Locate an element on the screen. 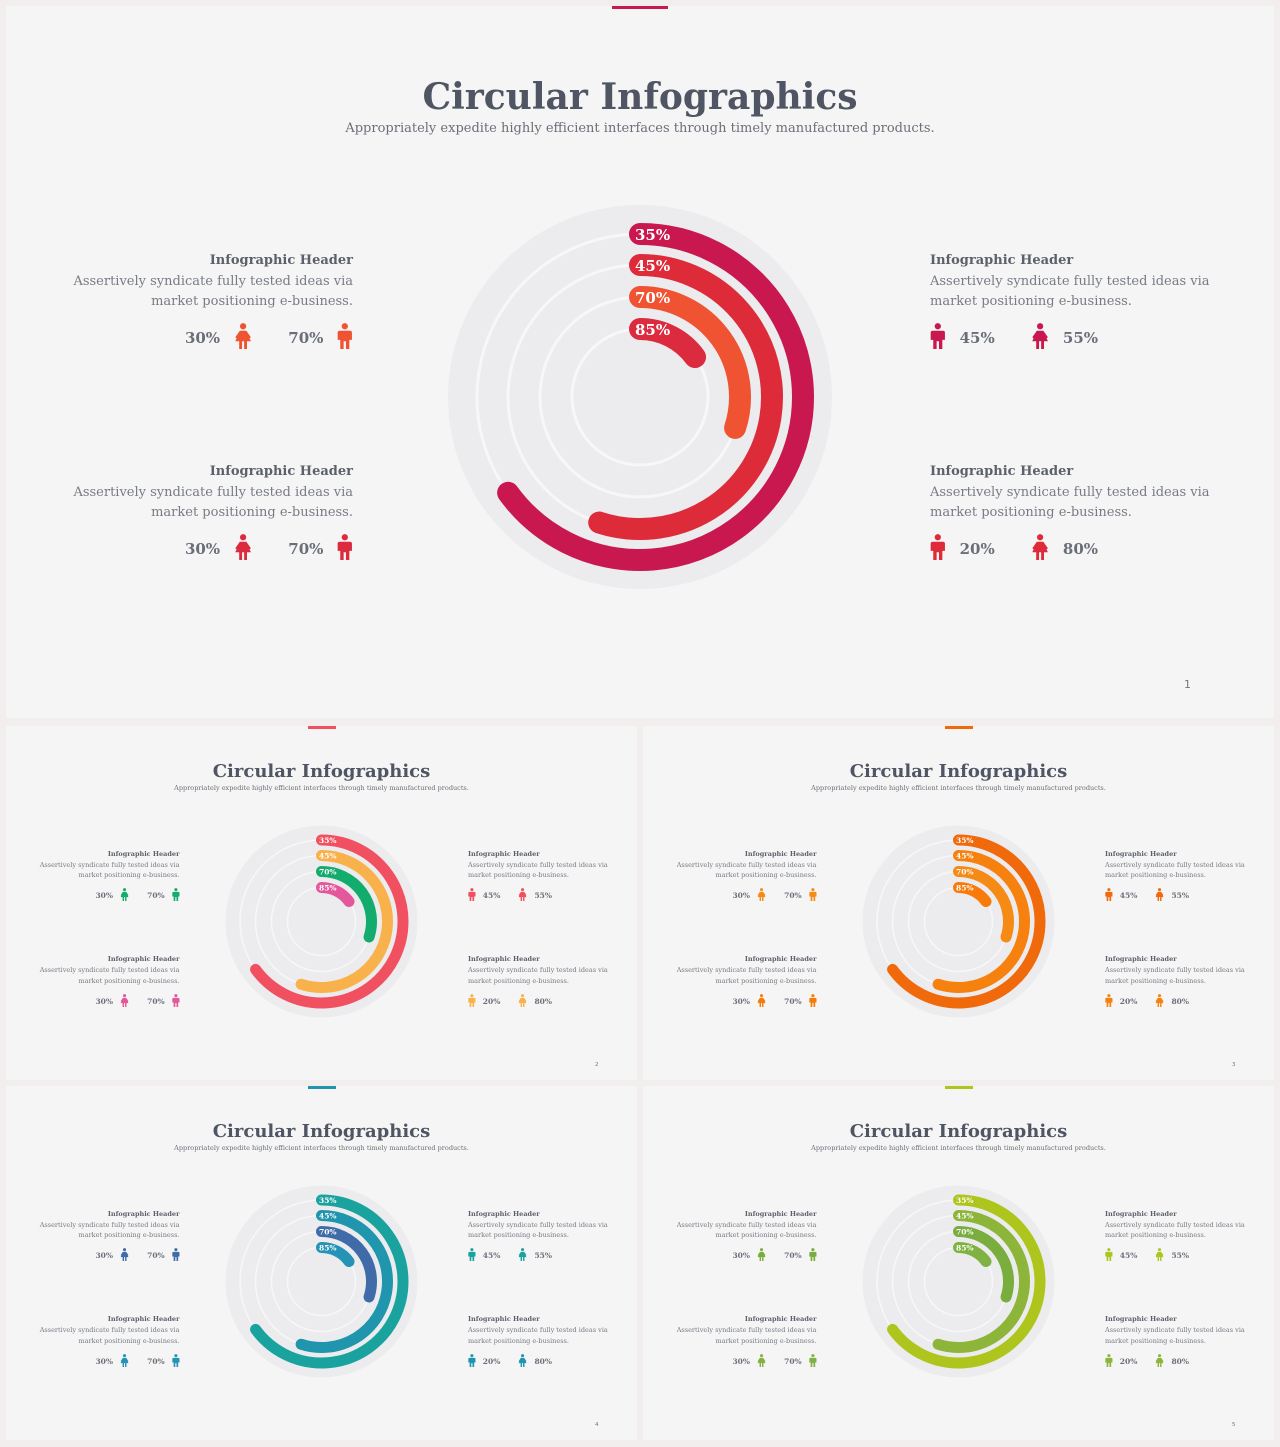  arc-label: 70% is located at coordinates (328, 1232).